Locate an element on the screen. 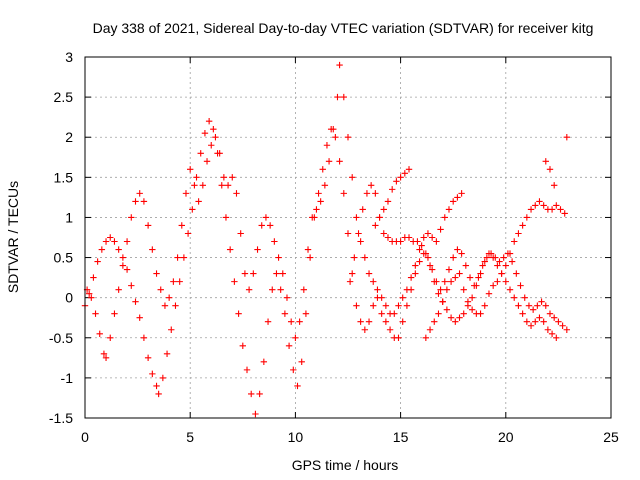 This screenshot has height=480, width=640. x-tick-label: 5 is located at coordinates (190, 437).